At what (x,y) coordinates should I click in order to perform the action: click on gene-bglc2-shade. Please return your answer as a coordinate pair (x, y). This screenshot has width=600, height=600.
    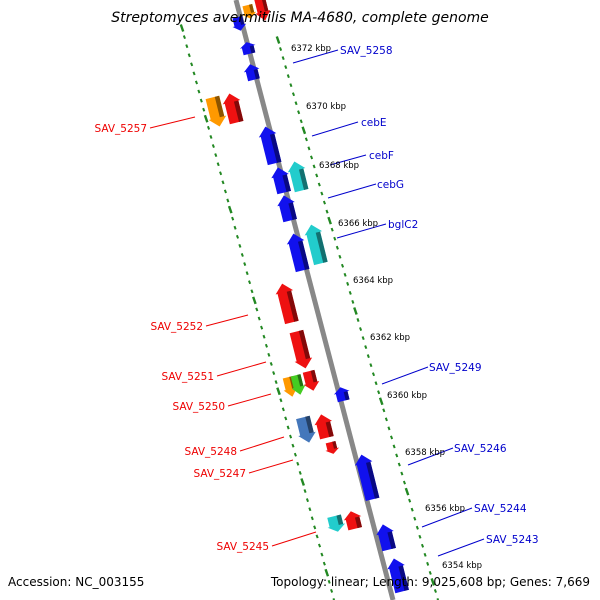
    Looking at the image, I should click on (303, 255).